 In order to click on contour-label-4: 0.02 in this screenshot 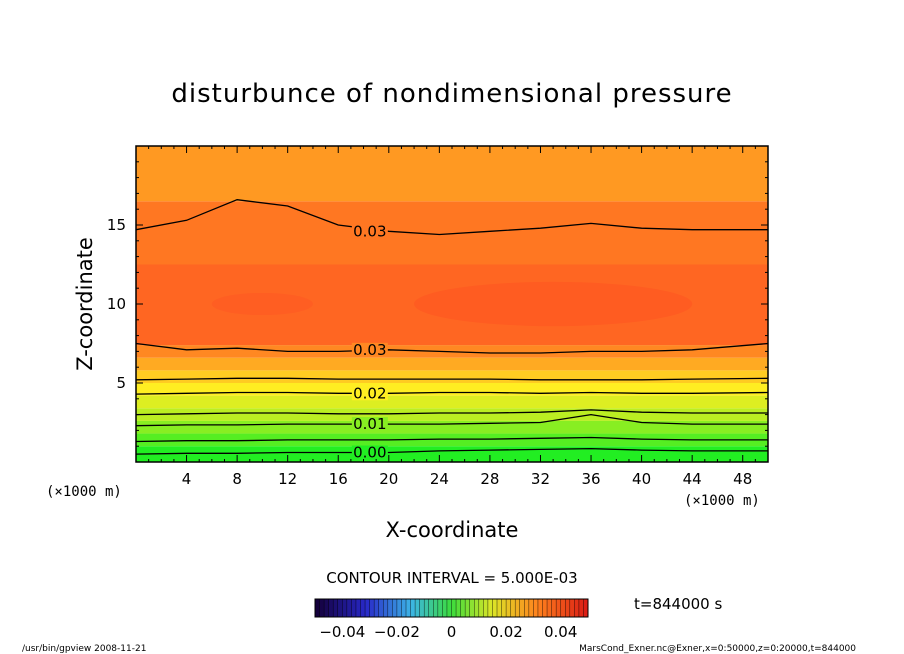, I will do `click(369, 393)`.